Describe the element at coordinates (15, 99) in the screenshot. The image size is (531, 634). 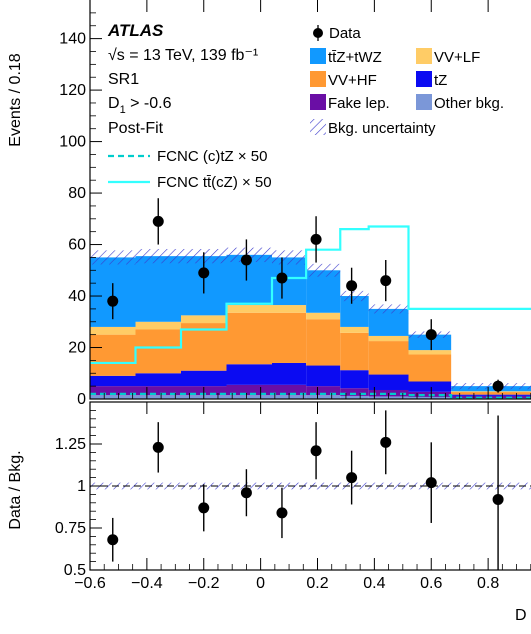
I see `y-axis-label-top: Events / 0.18` at that location.